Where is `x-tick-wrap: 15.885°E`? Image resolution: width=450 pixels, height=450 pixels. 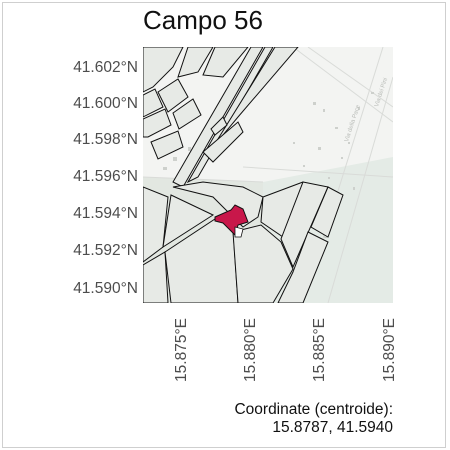 x-tick-wrap: 15.885°E is located at coordinates (320, 353).